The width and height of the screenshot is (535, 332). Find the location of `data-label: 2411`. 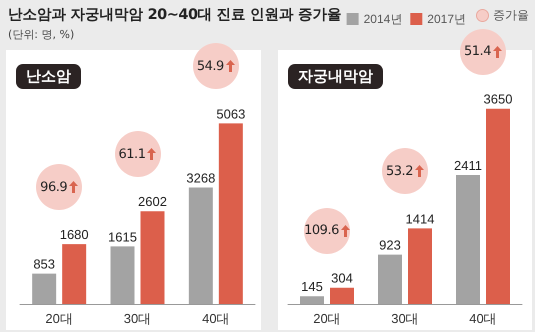

data-label: 2411 is located at coordinates (468, 166).